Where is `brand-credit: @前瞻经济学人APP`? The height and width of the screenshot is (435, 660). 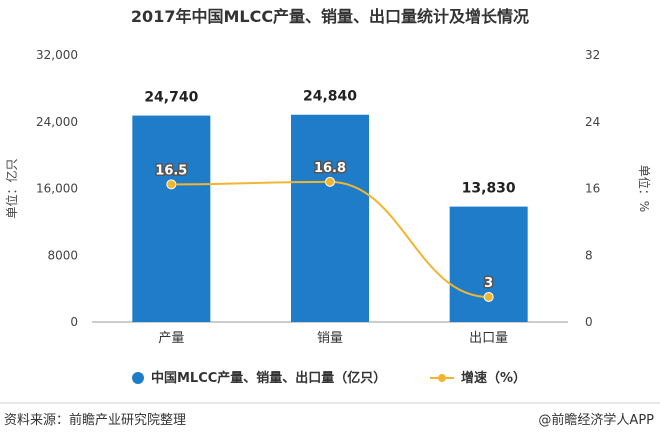 brand-credit: @前瞻经济学人APP is located at coordinates (596, 420).